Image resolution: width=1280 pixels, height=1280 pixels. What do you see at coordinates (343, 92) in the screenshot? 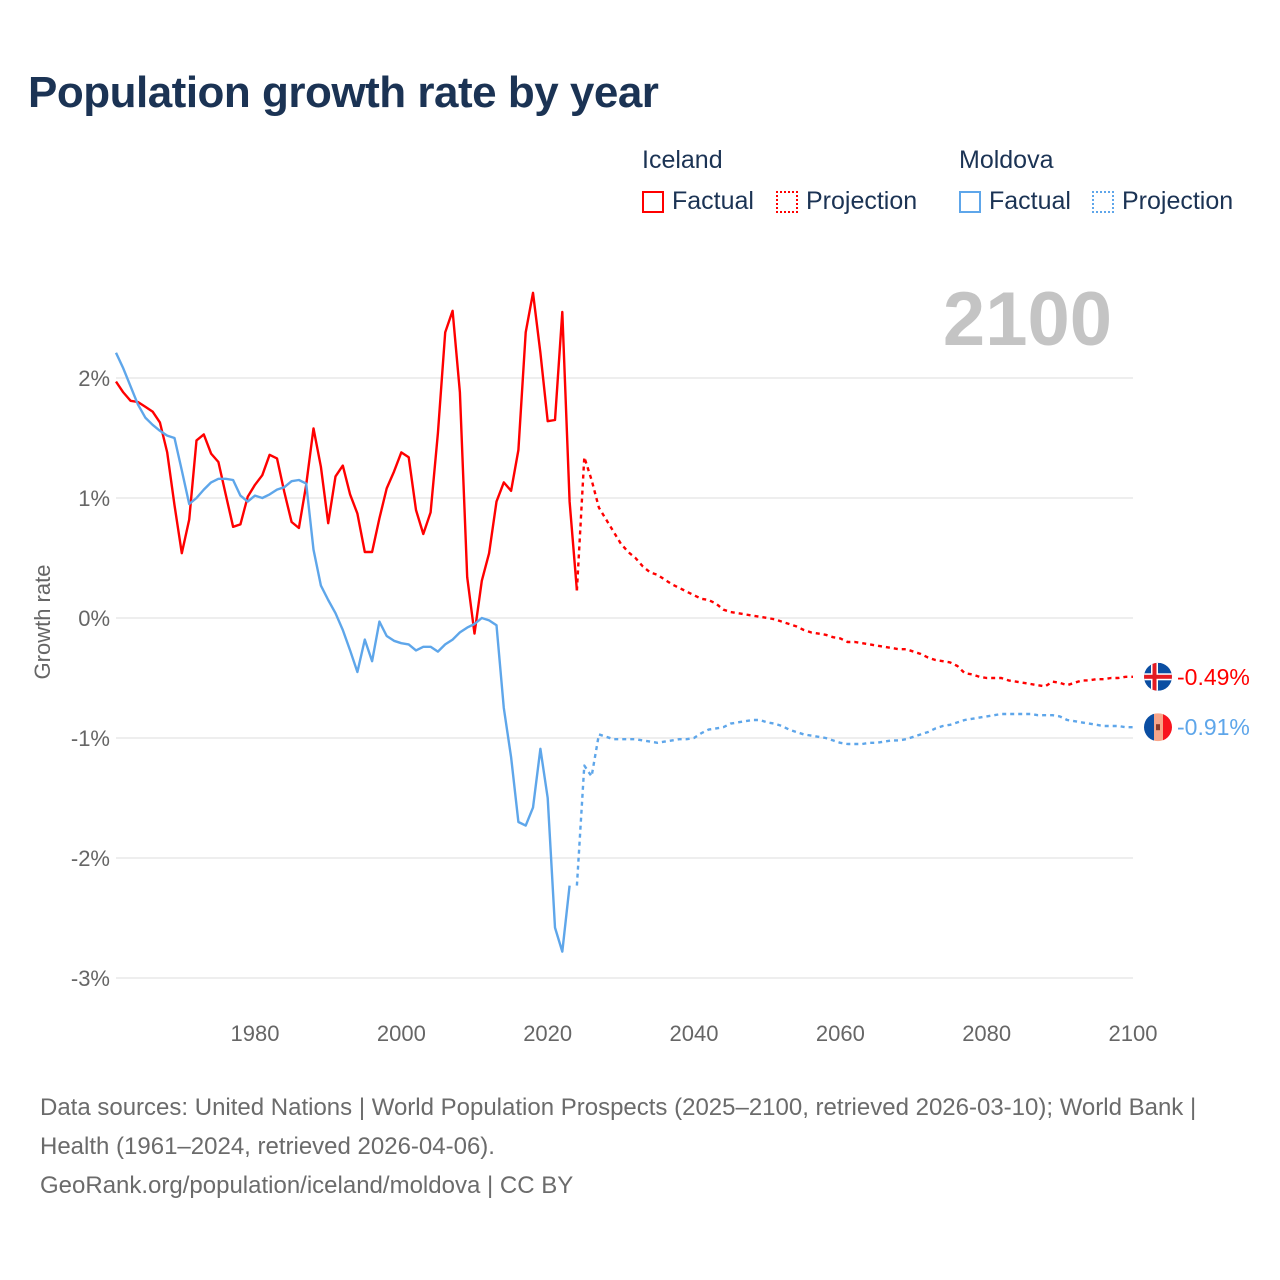
I see `chart-title: Population growth rate by year` at bounding box center [343, 92].